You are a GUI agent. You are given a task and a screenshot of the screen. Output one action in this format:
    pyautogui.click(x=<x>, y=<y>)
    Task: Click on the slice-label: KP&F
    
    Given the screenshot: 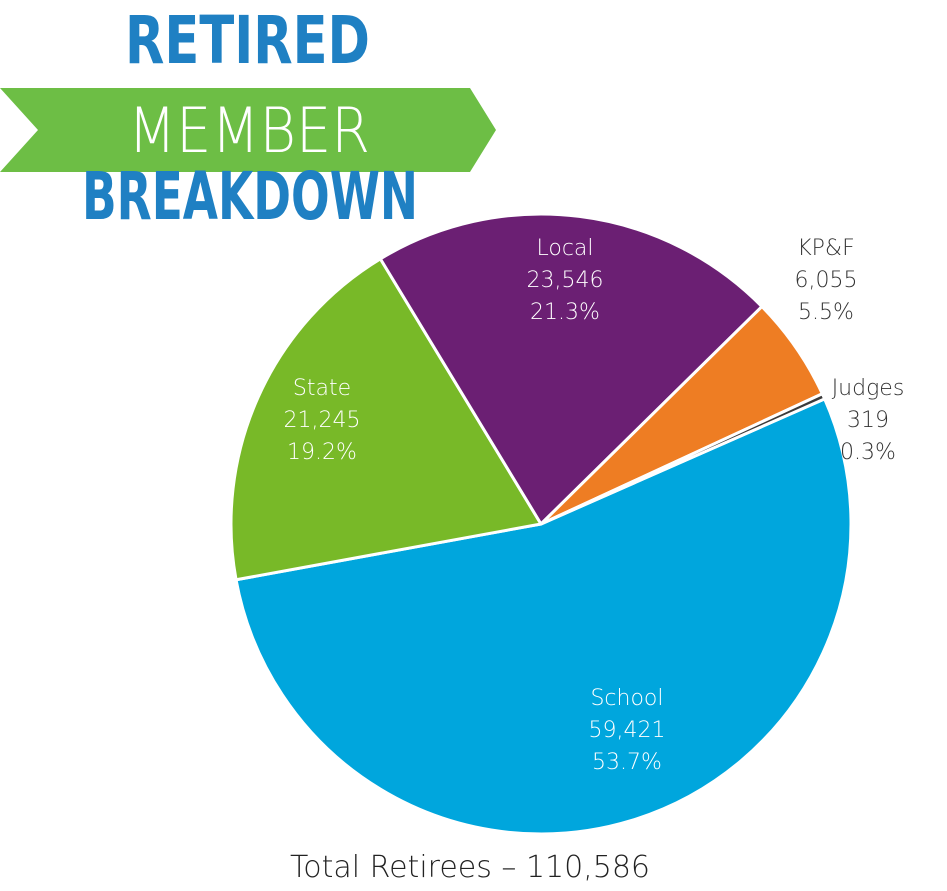 What is the action you would take?
    pyautogui.click(x=826, y=248)
    